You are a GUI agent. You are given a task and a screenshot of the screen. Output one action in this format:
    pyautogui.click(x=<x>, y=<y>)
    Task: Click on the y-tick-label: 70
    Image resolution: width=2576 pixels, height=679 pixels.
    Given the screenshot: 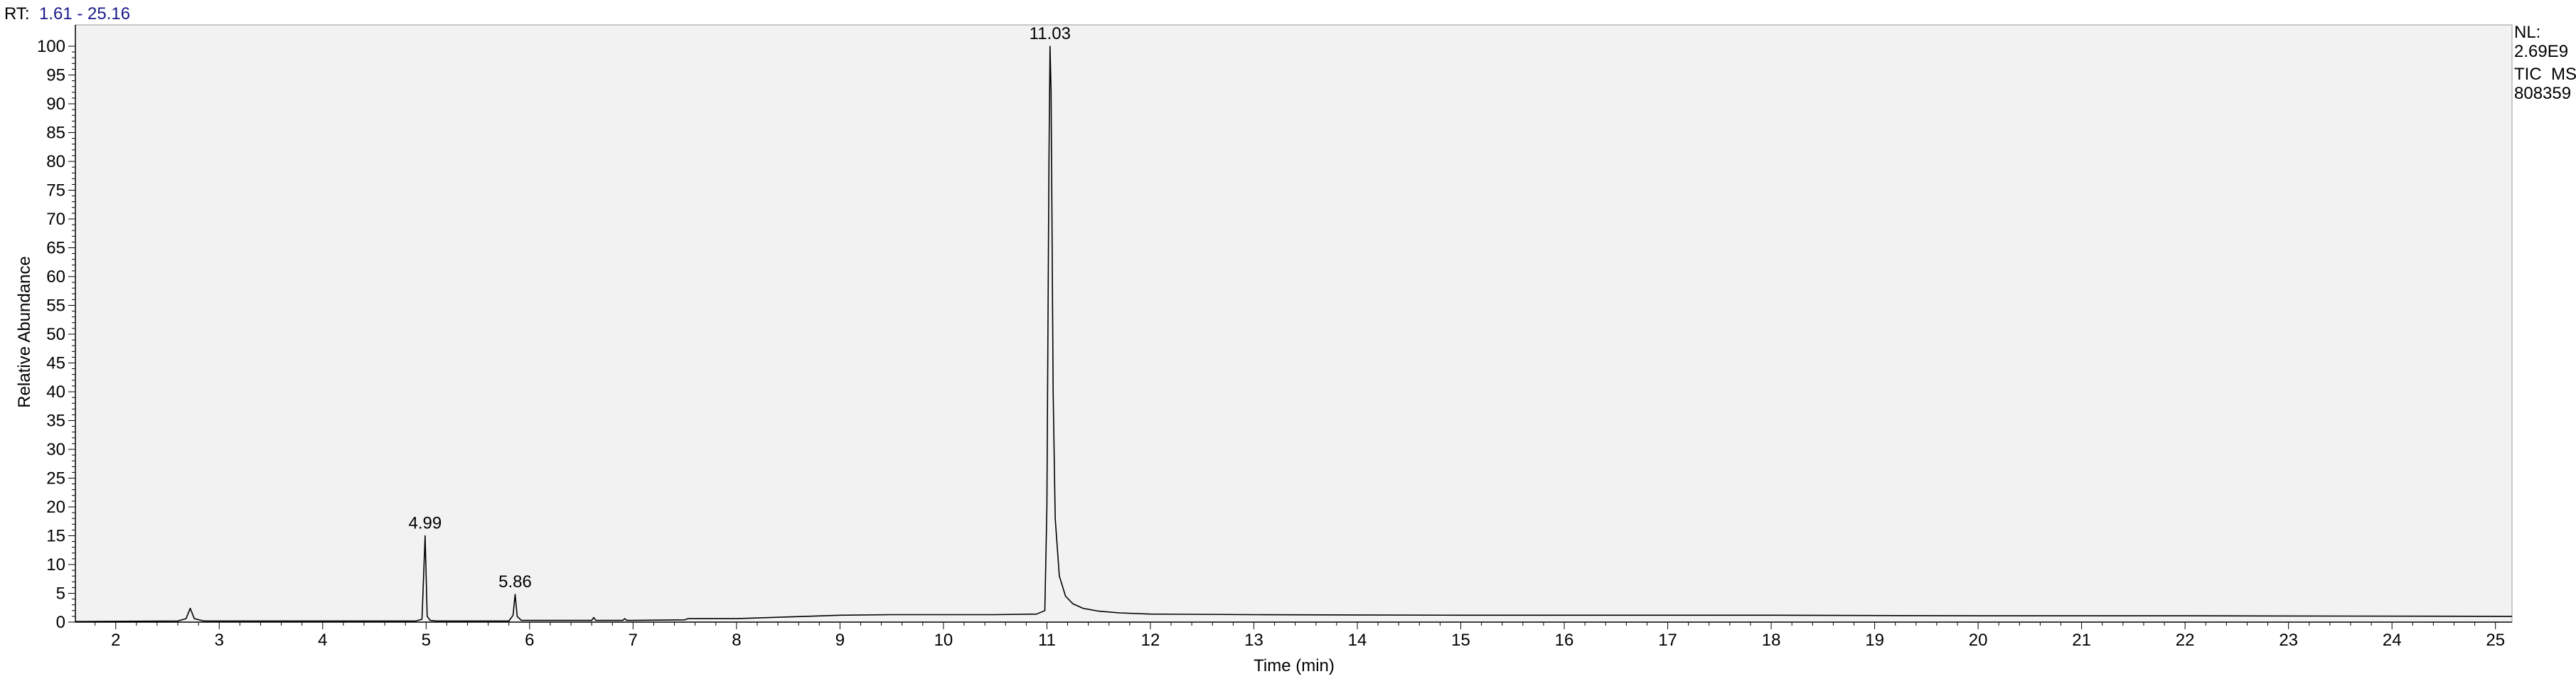 What is the action you would take?
    pyautogui.click(x=55, y=219)
    